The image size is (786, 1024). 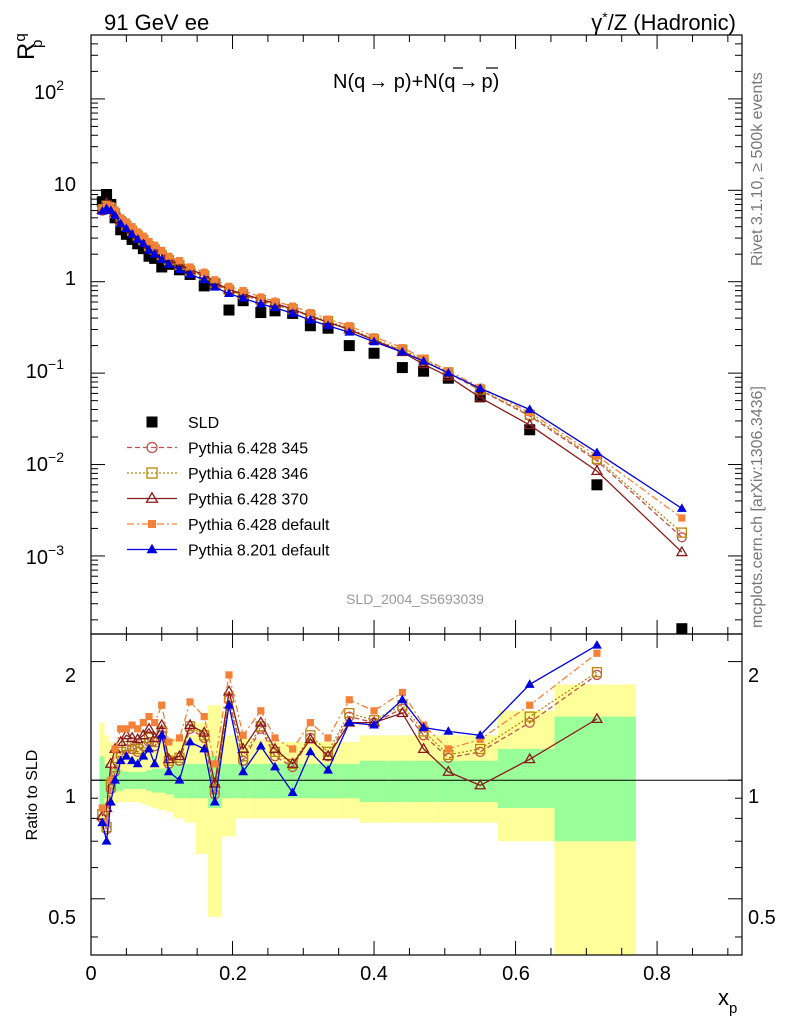 What do you see at coordinates (228, 525) in the screenshot?
I see `legend-item: Pythia 6.428 default` at bounding box center [228, 525].